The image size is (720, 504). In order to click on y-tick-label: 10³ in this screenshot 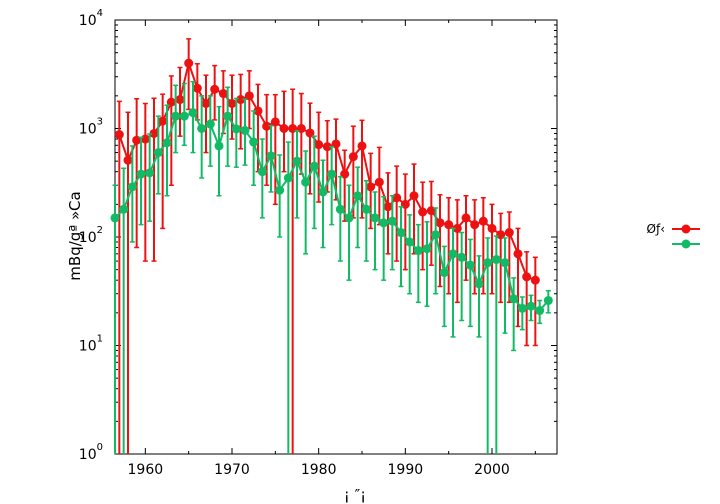, I will do `click(91, 127)`.